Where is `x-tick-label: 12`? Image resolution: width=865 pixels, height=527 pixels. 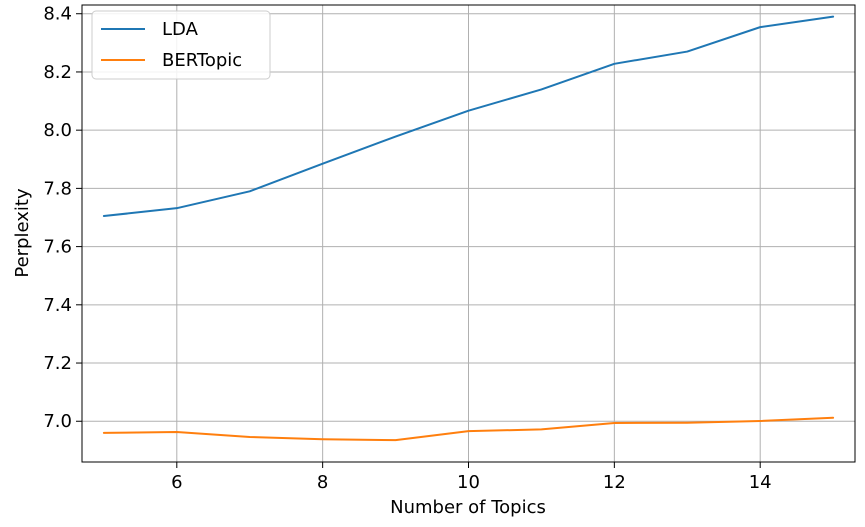 x-tick-label: 12 is located at coordinates (614, 482).